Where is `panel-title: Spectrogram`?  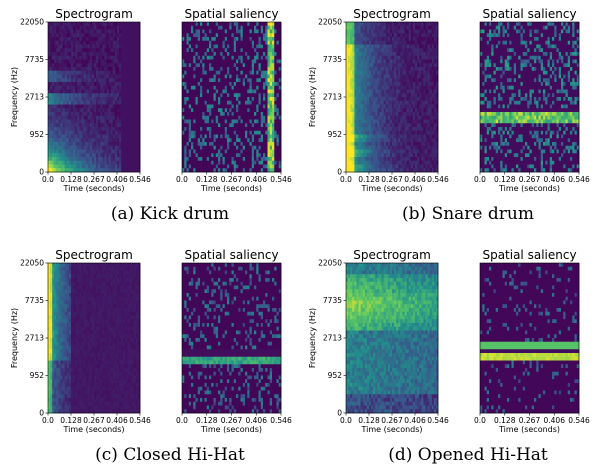
panel-title: Spectrogram is located at coordinates (392, 14).